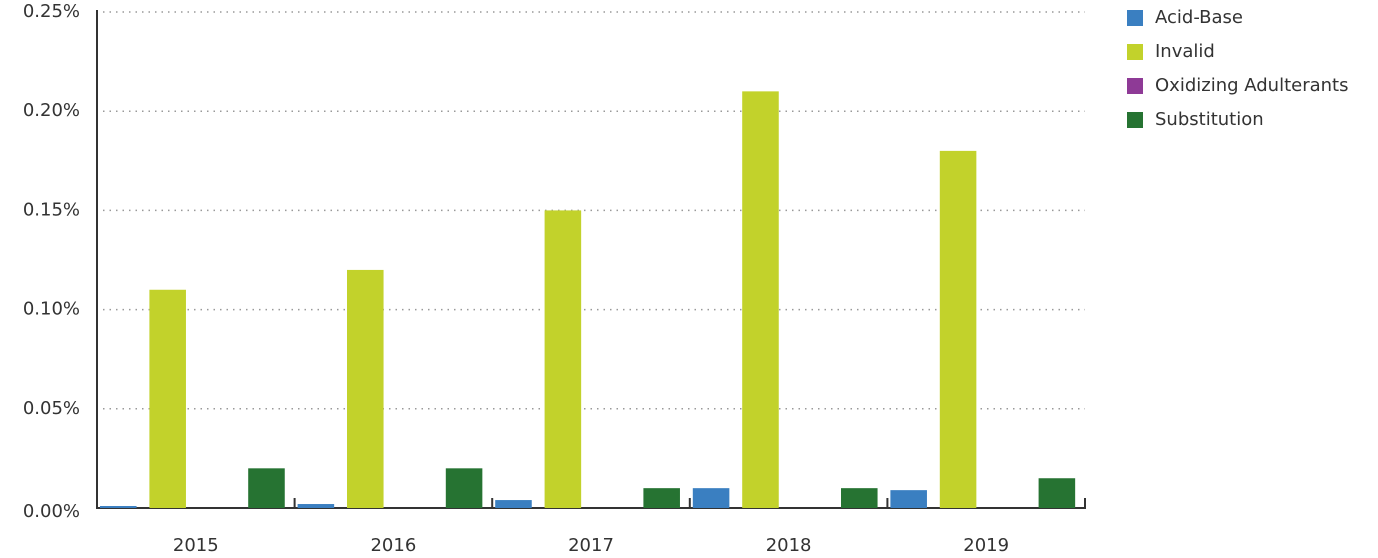  I want to click on legend-label: Oxidizing Adulterants, so click(1252, 85).